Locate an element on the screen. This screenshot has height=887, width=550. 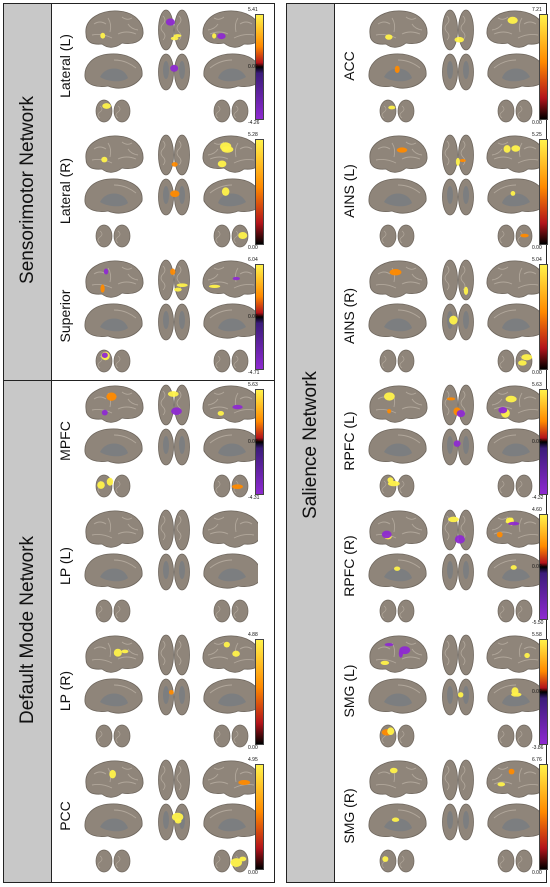
colorbar-max-label: 5.04 is located at coordinates (537, 260).